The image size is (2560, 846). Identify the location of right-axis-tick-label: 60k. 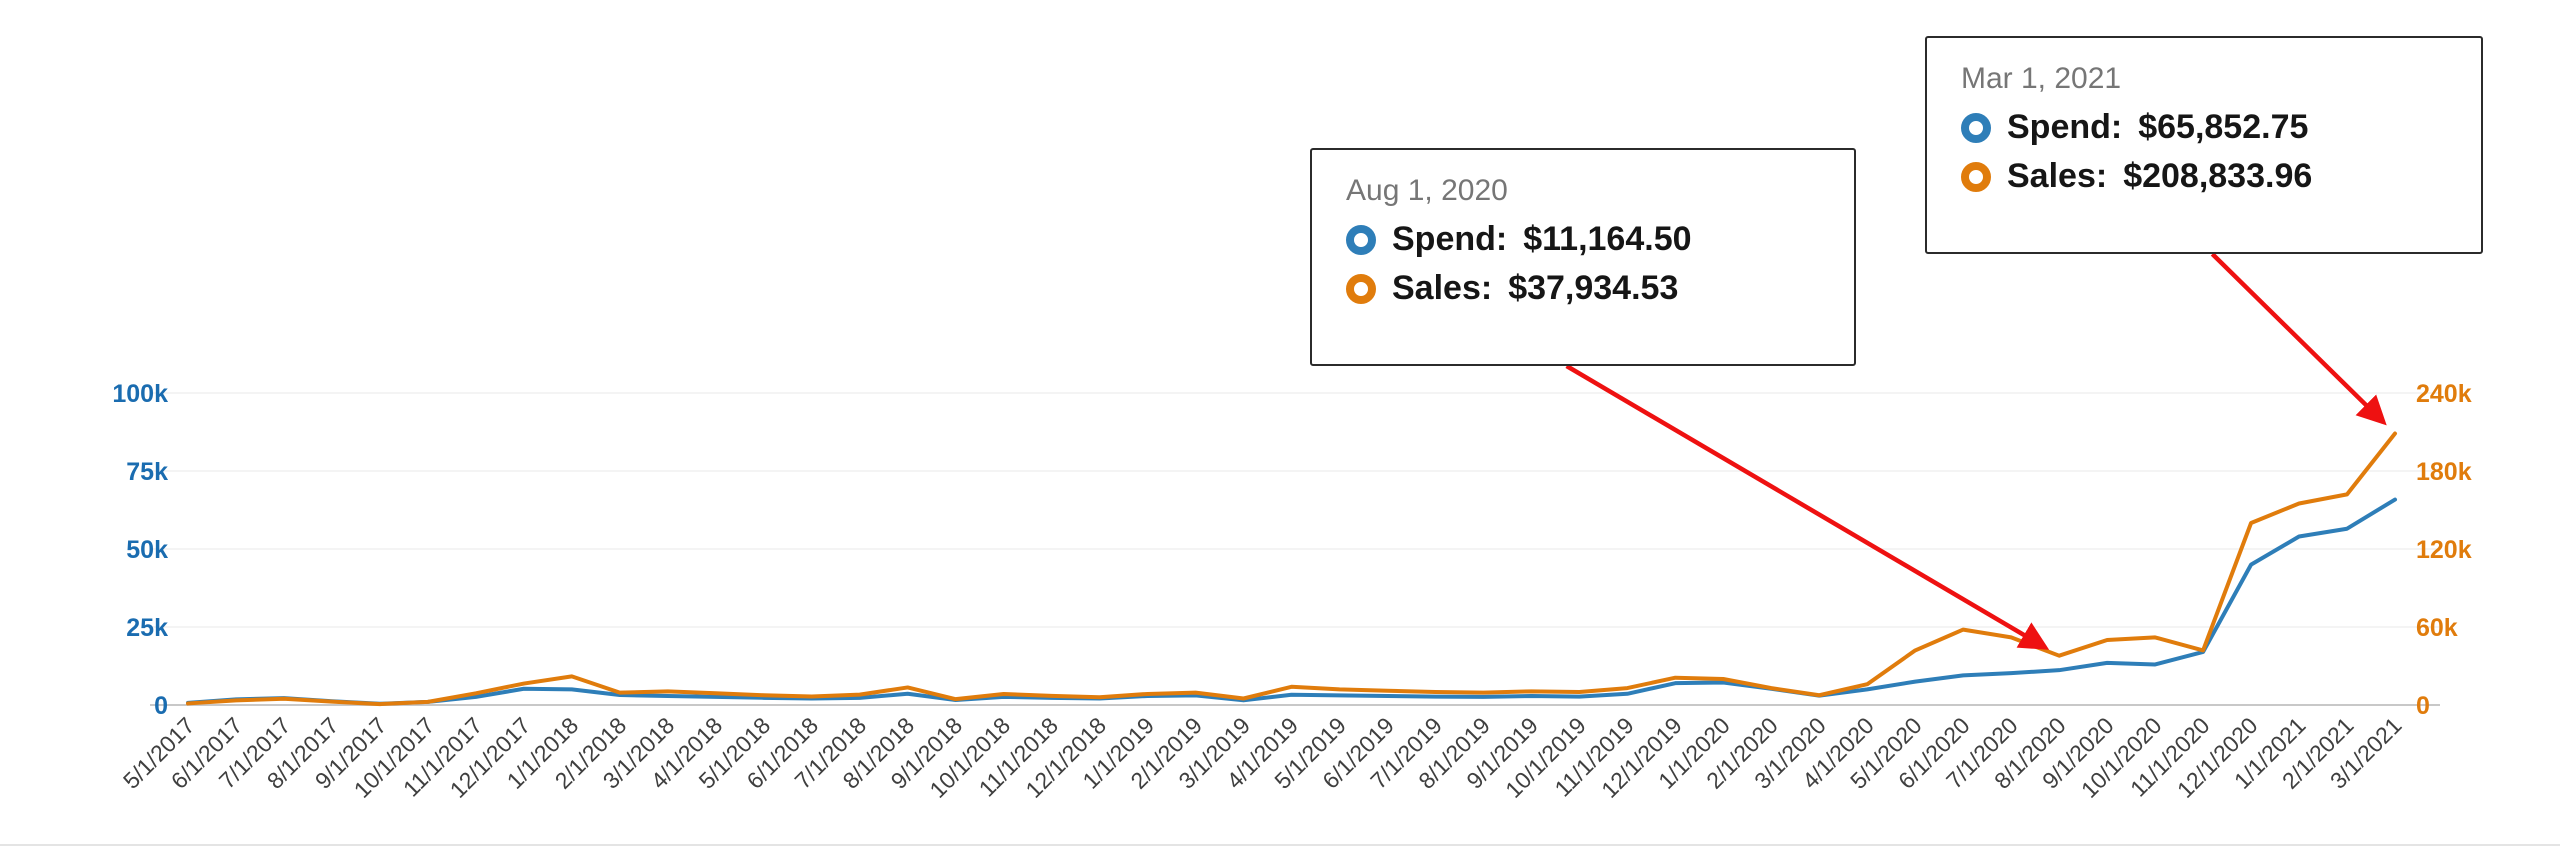
(2437, 628).